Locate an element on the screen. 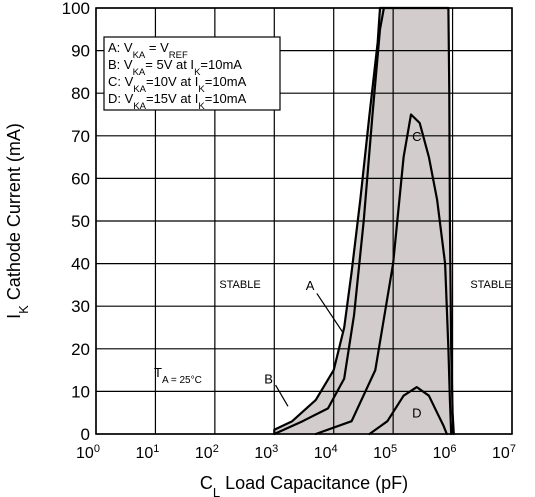 The height and width of the screenshot is (497, 535). y-tick-label: 70 is located at coordinates (80, 136).